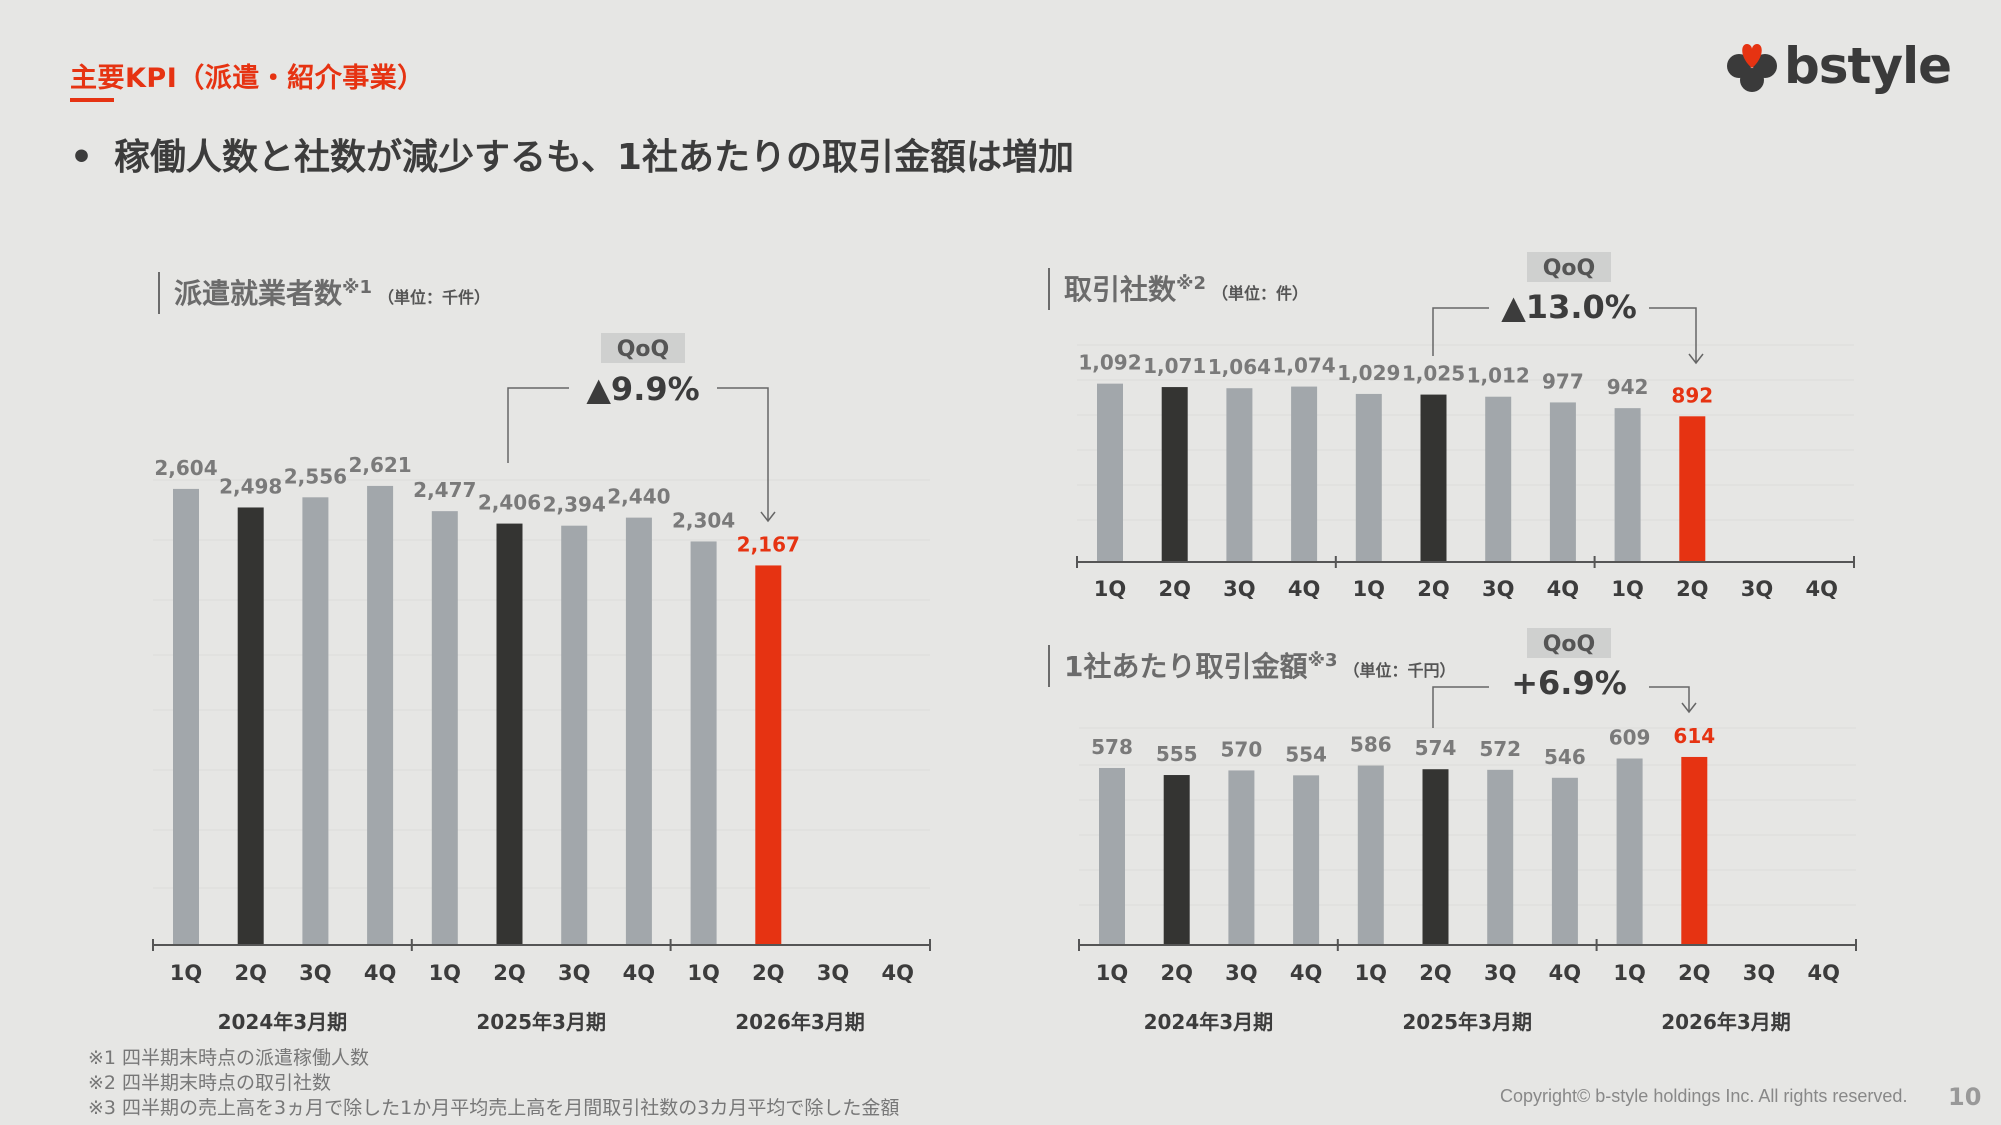 The width and height of the screenshot is (2001, 1125). I want to click on chart3-year-label: 2025年3月期, so click(1467, 1022).